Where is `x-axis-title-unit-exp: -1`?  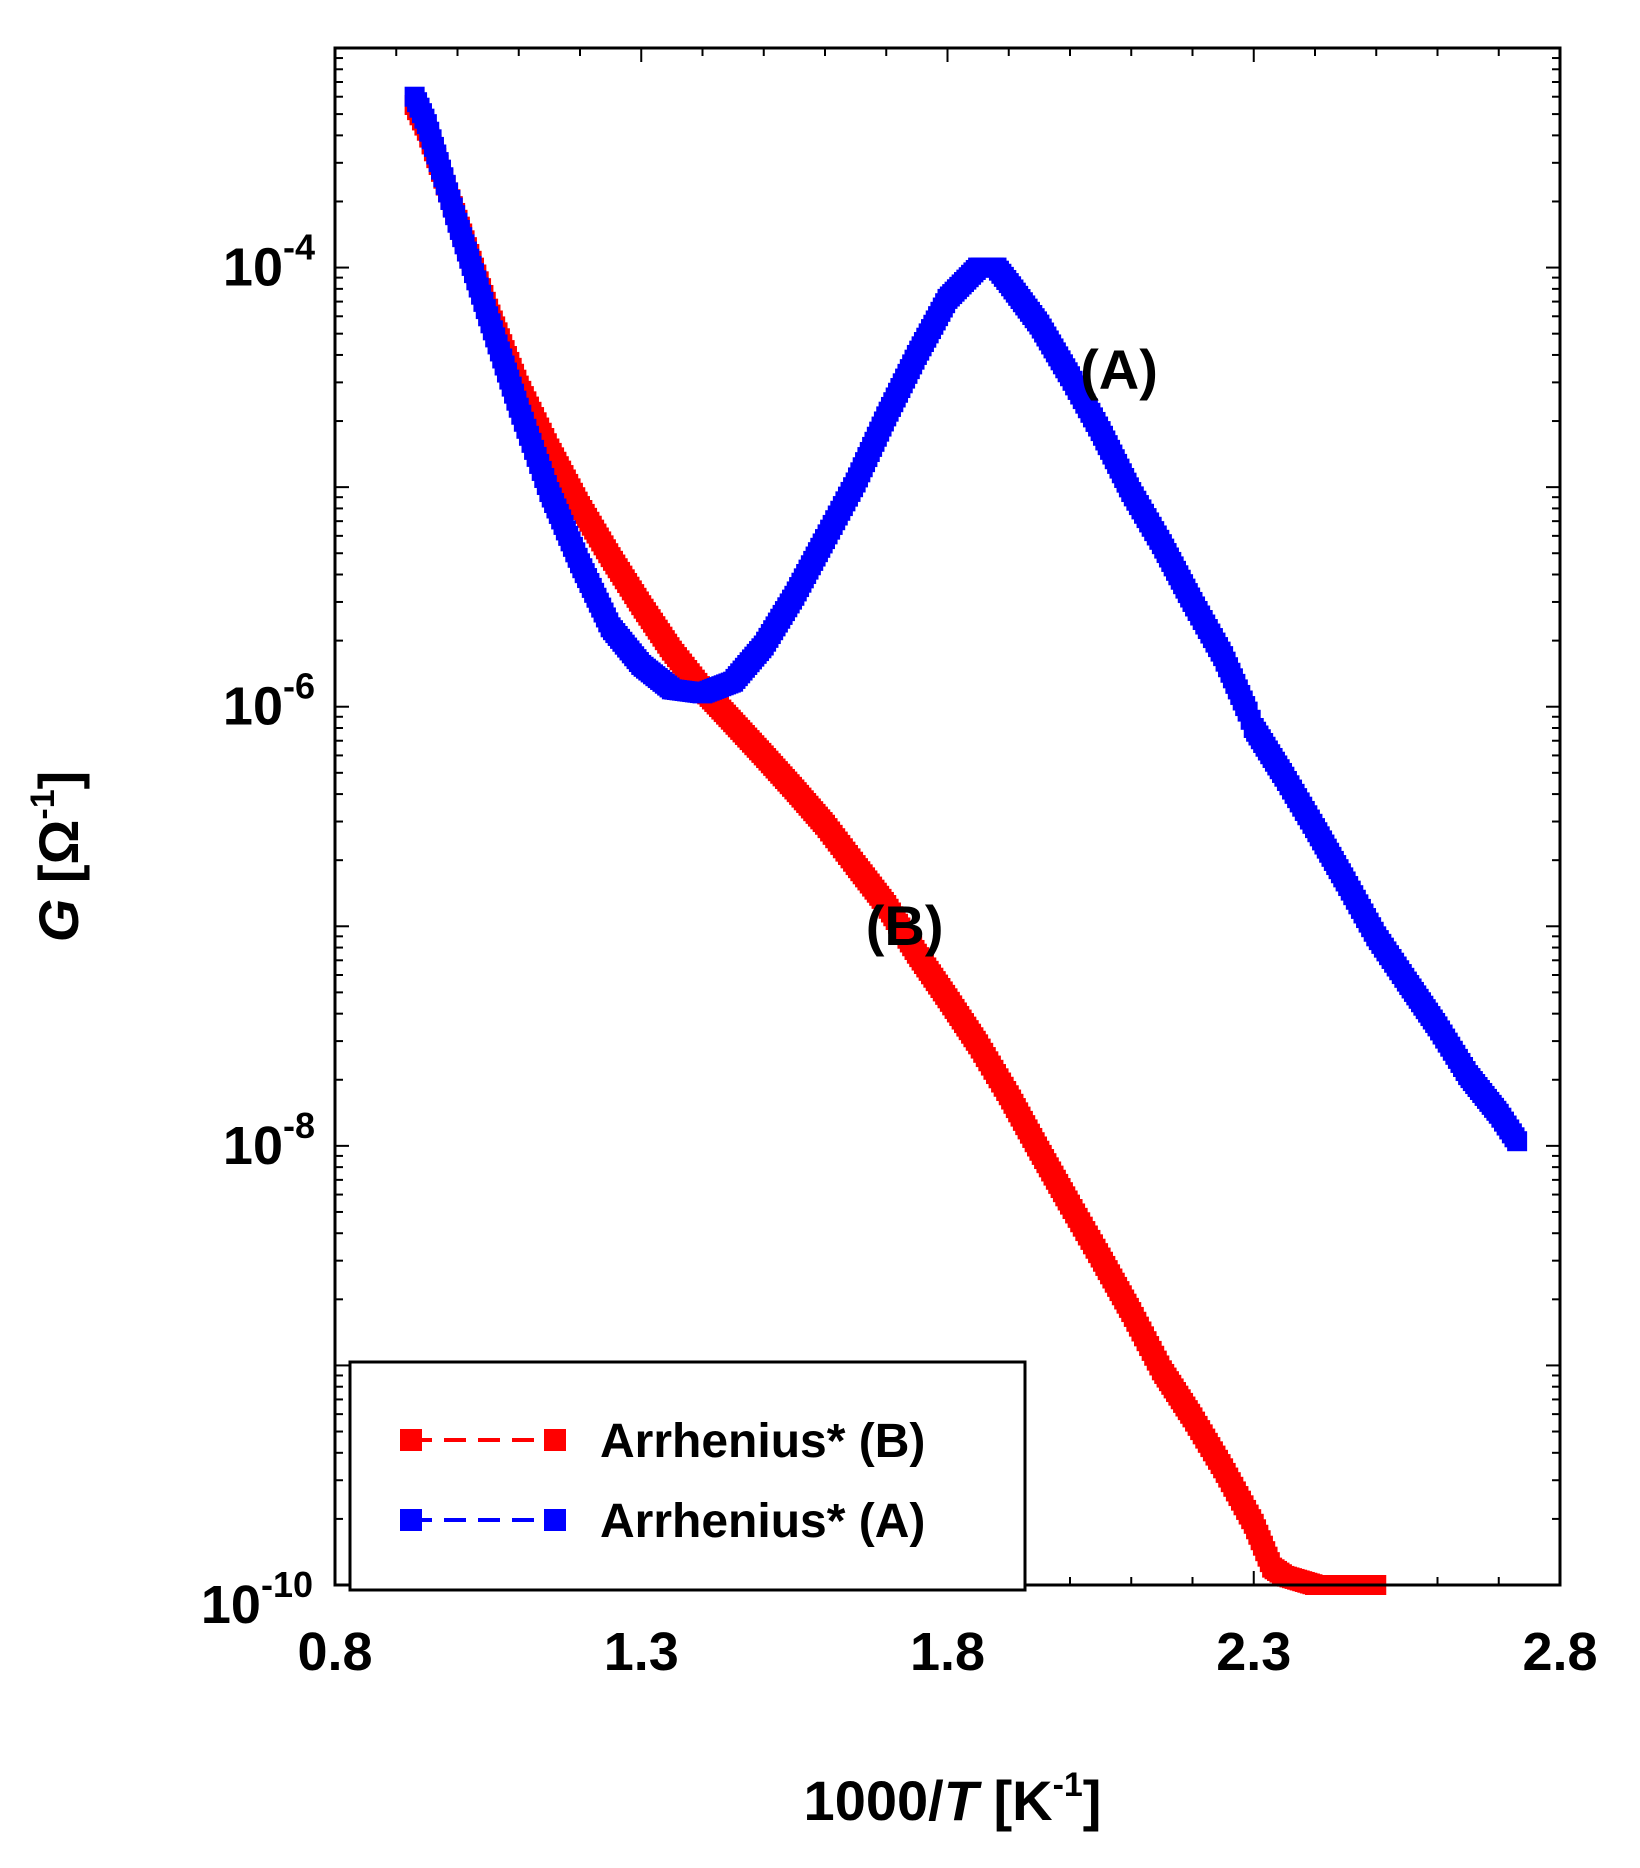
x-axis-title-unit-exp: -1 is located at coordinates (1068, 1785).